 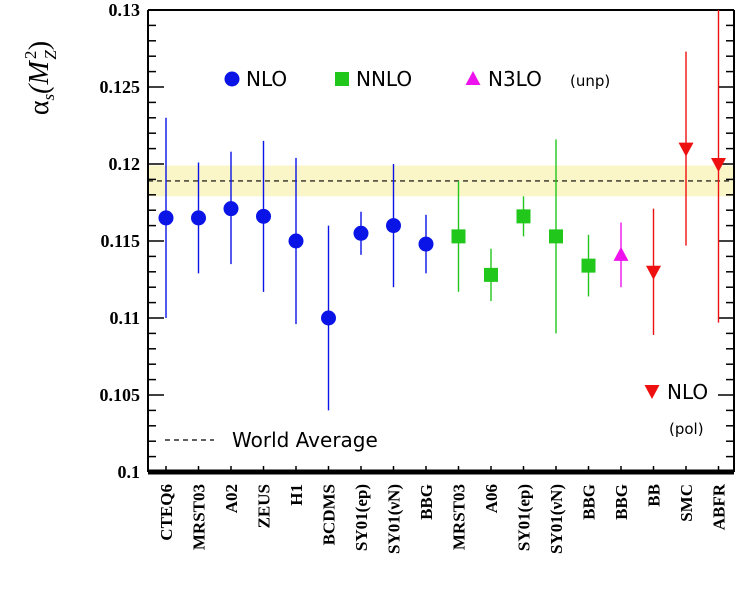 What do you see at coordinates (125, 164) in the screenshot?
I see `y-tick-label: 0.12` at bounding box center [125, 164].